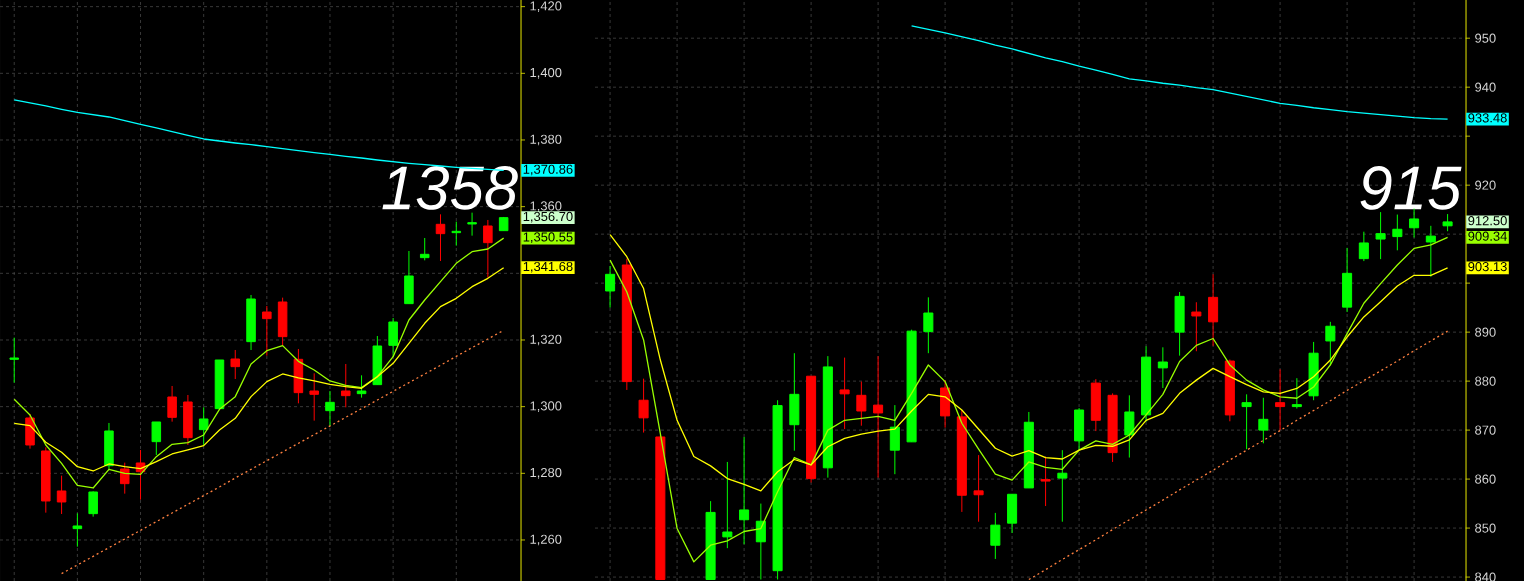  Describe the element at coordinates (259, 363) in the screenshot. I see `line-series` at that location.